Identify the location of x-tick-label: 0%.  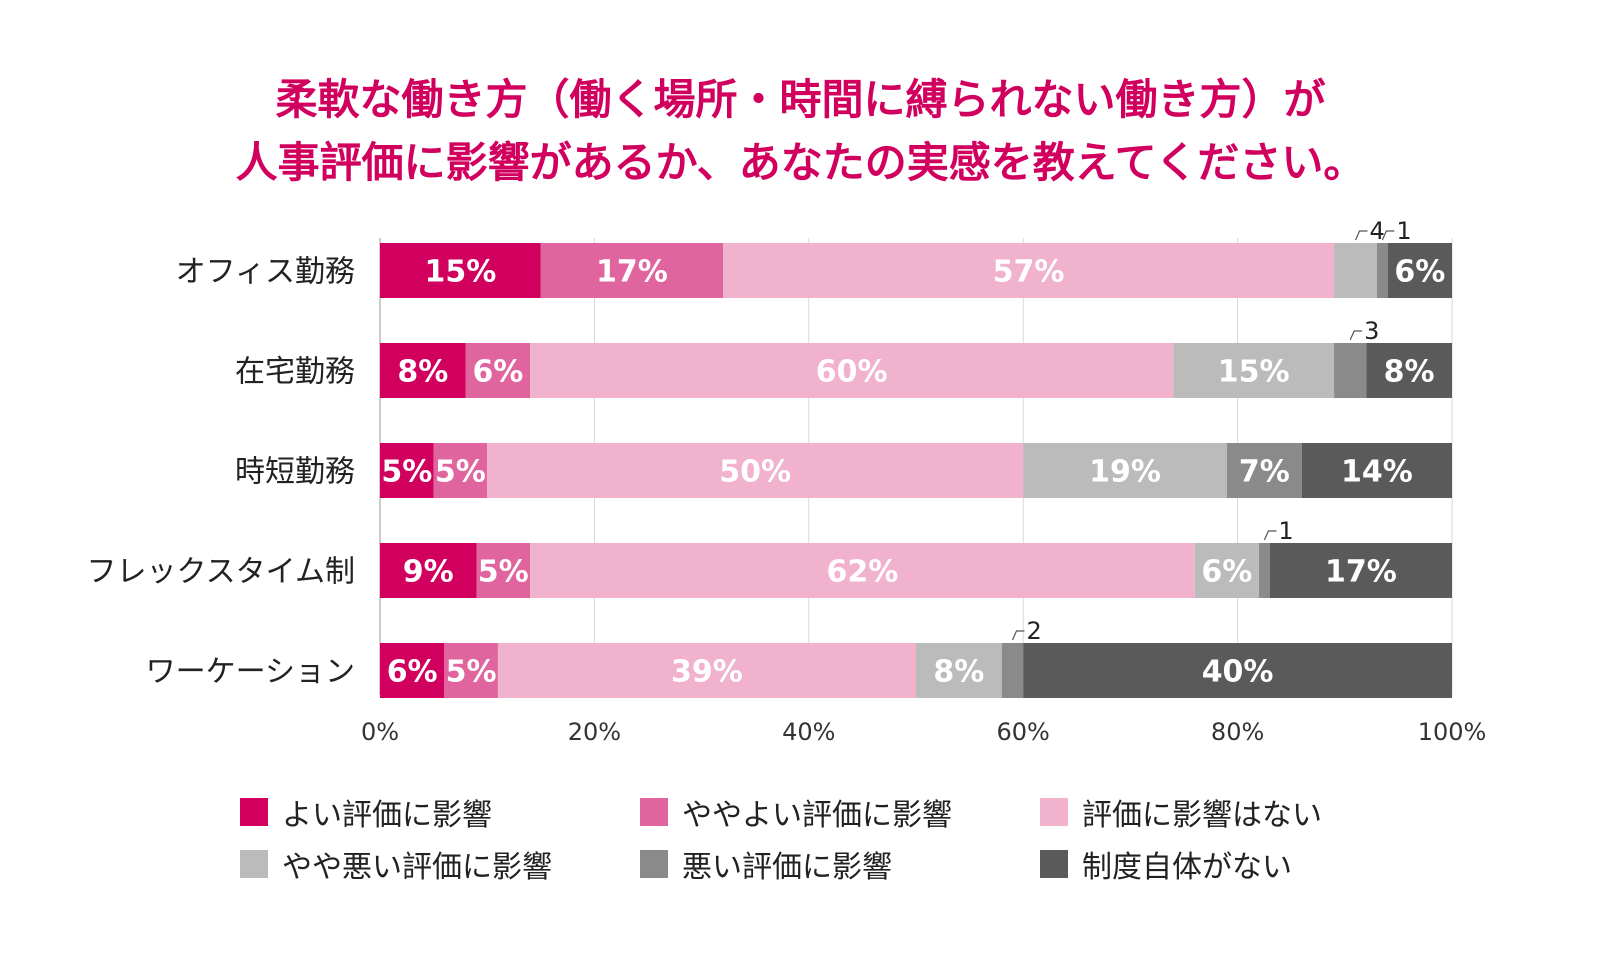
(380, 732).